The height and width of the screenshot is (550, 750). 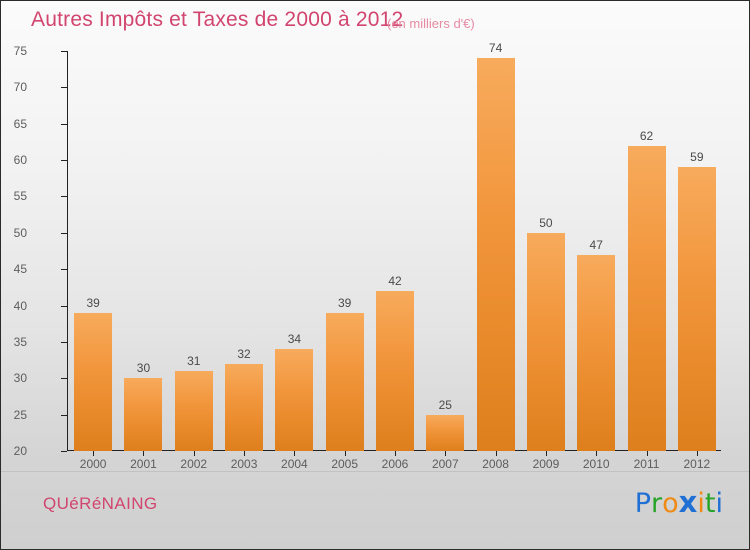 I want to click on y-axis-label: 55, so click(x=20, y=196).